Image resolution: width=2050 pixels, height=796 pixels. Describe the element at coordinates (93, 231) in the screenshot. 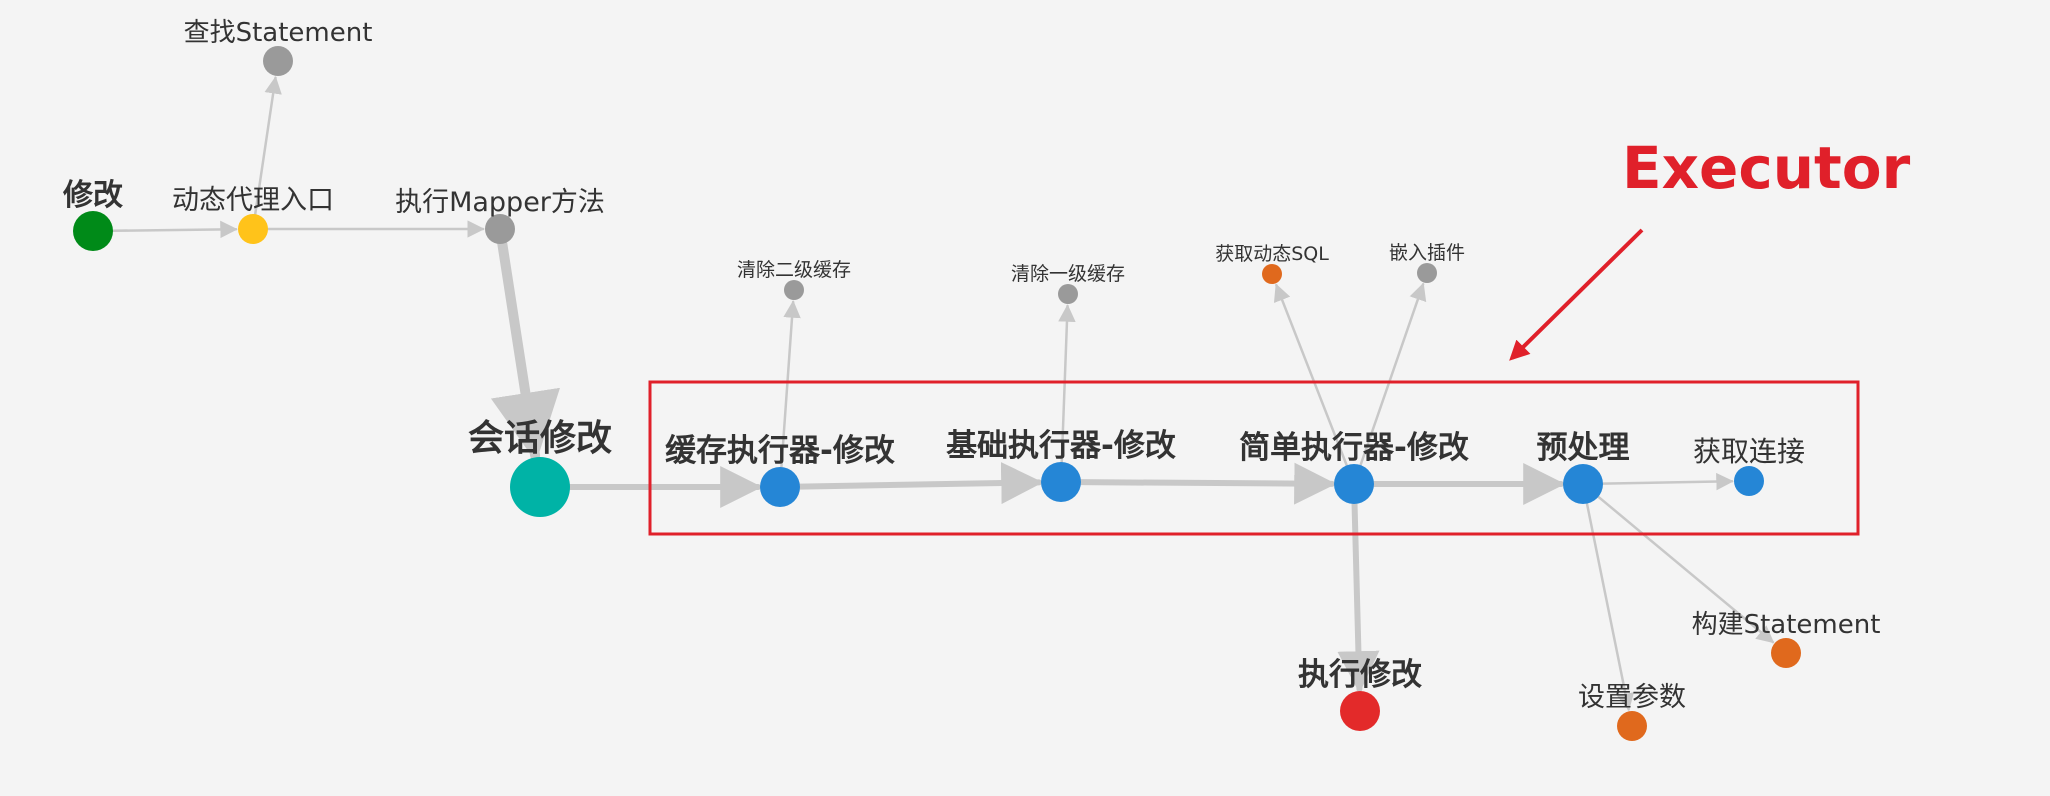

I see `node-modify` at that location.